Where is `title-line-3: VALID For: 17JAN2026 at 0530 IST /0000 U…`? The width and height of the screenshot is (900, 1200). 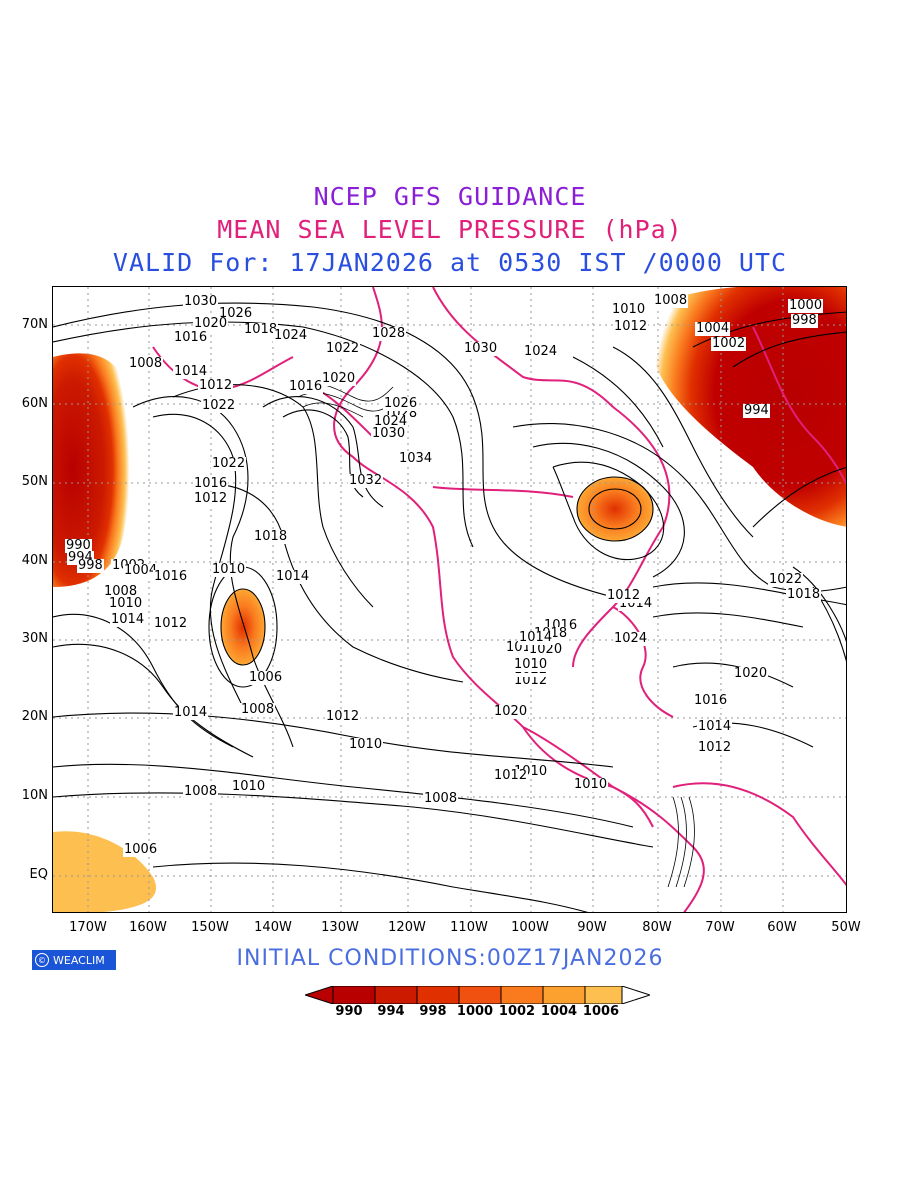 title-line-3: VALID For: 17JAN2026 at 0530 IST /0000 U… is located at coordinates (450, 262).